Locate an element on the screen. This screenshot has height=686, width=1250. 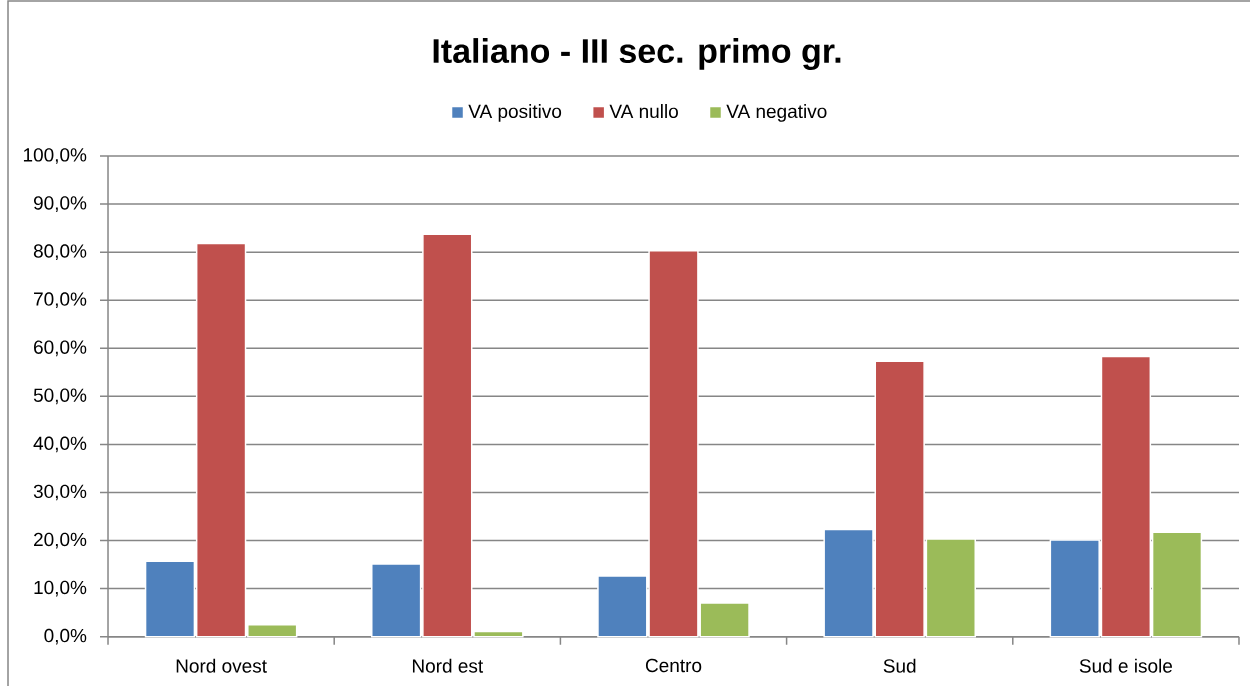
x-tick-label: Centro is located at coordinates (673, 665).